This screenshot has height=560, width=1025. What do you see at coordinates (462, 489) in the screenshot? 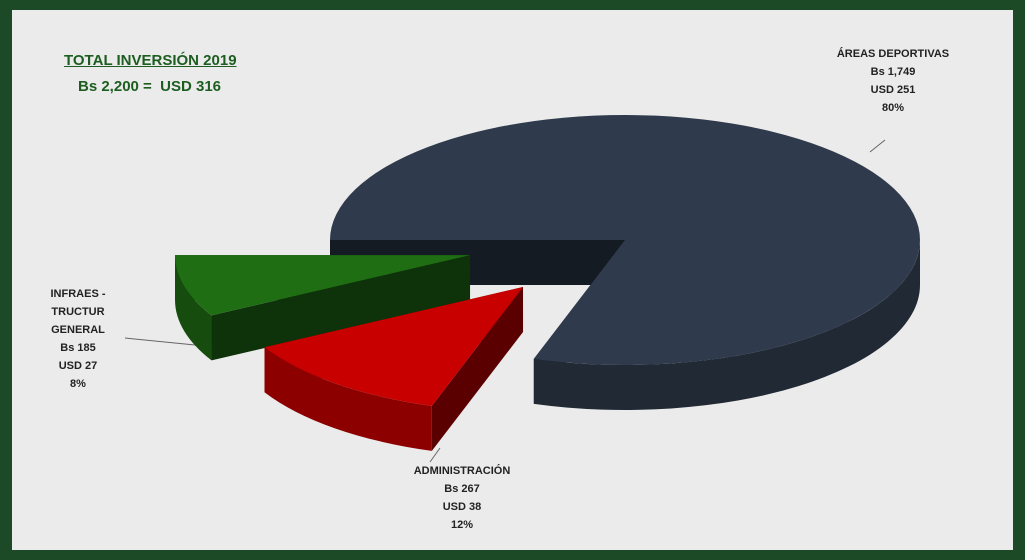
I see `label-value: Bs 267` at bounding box center [462, 489].